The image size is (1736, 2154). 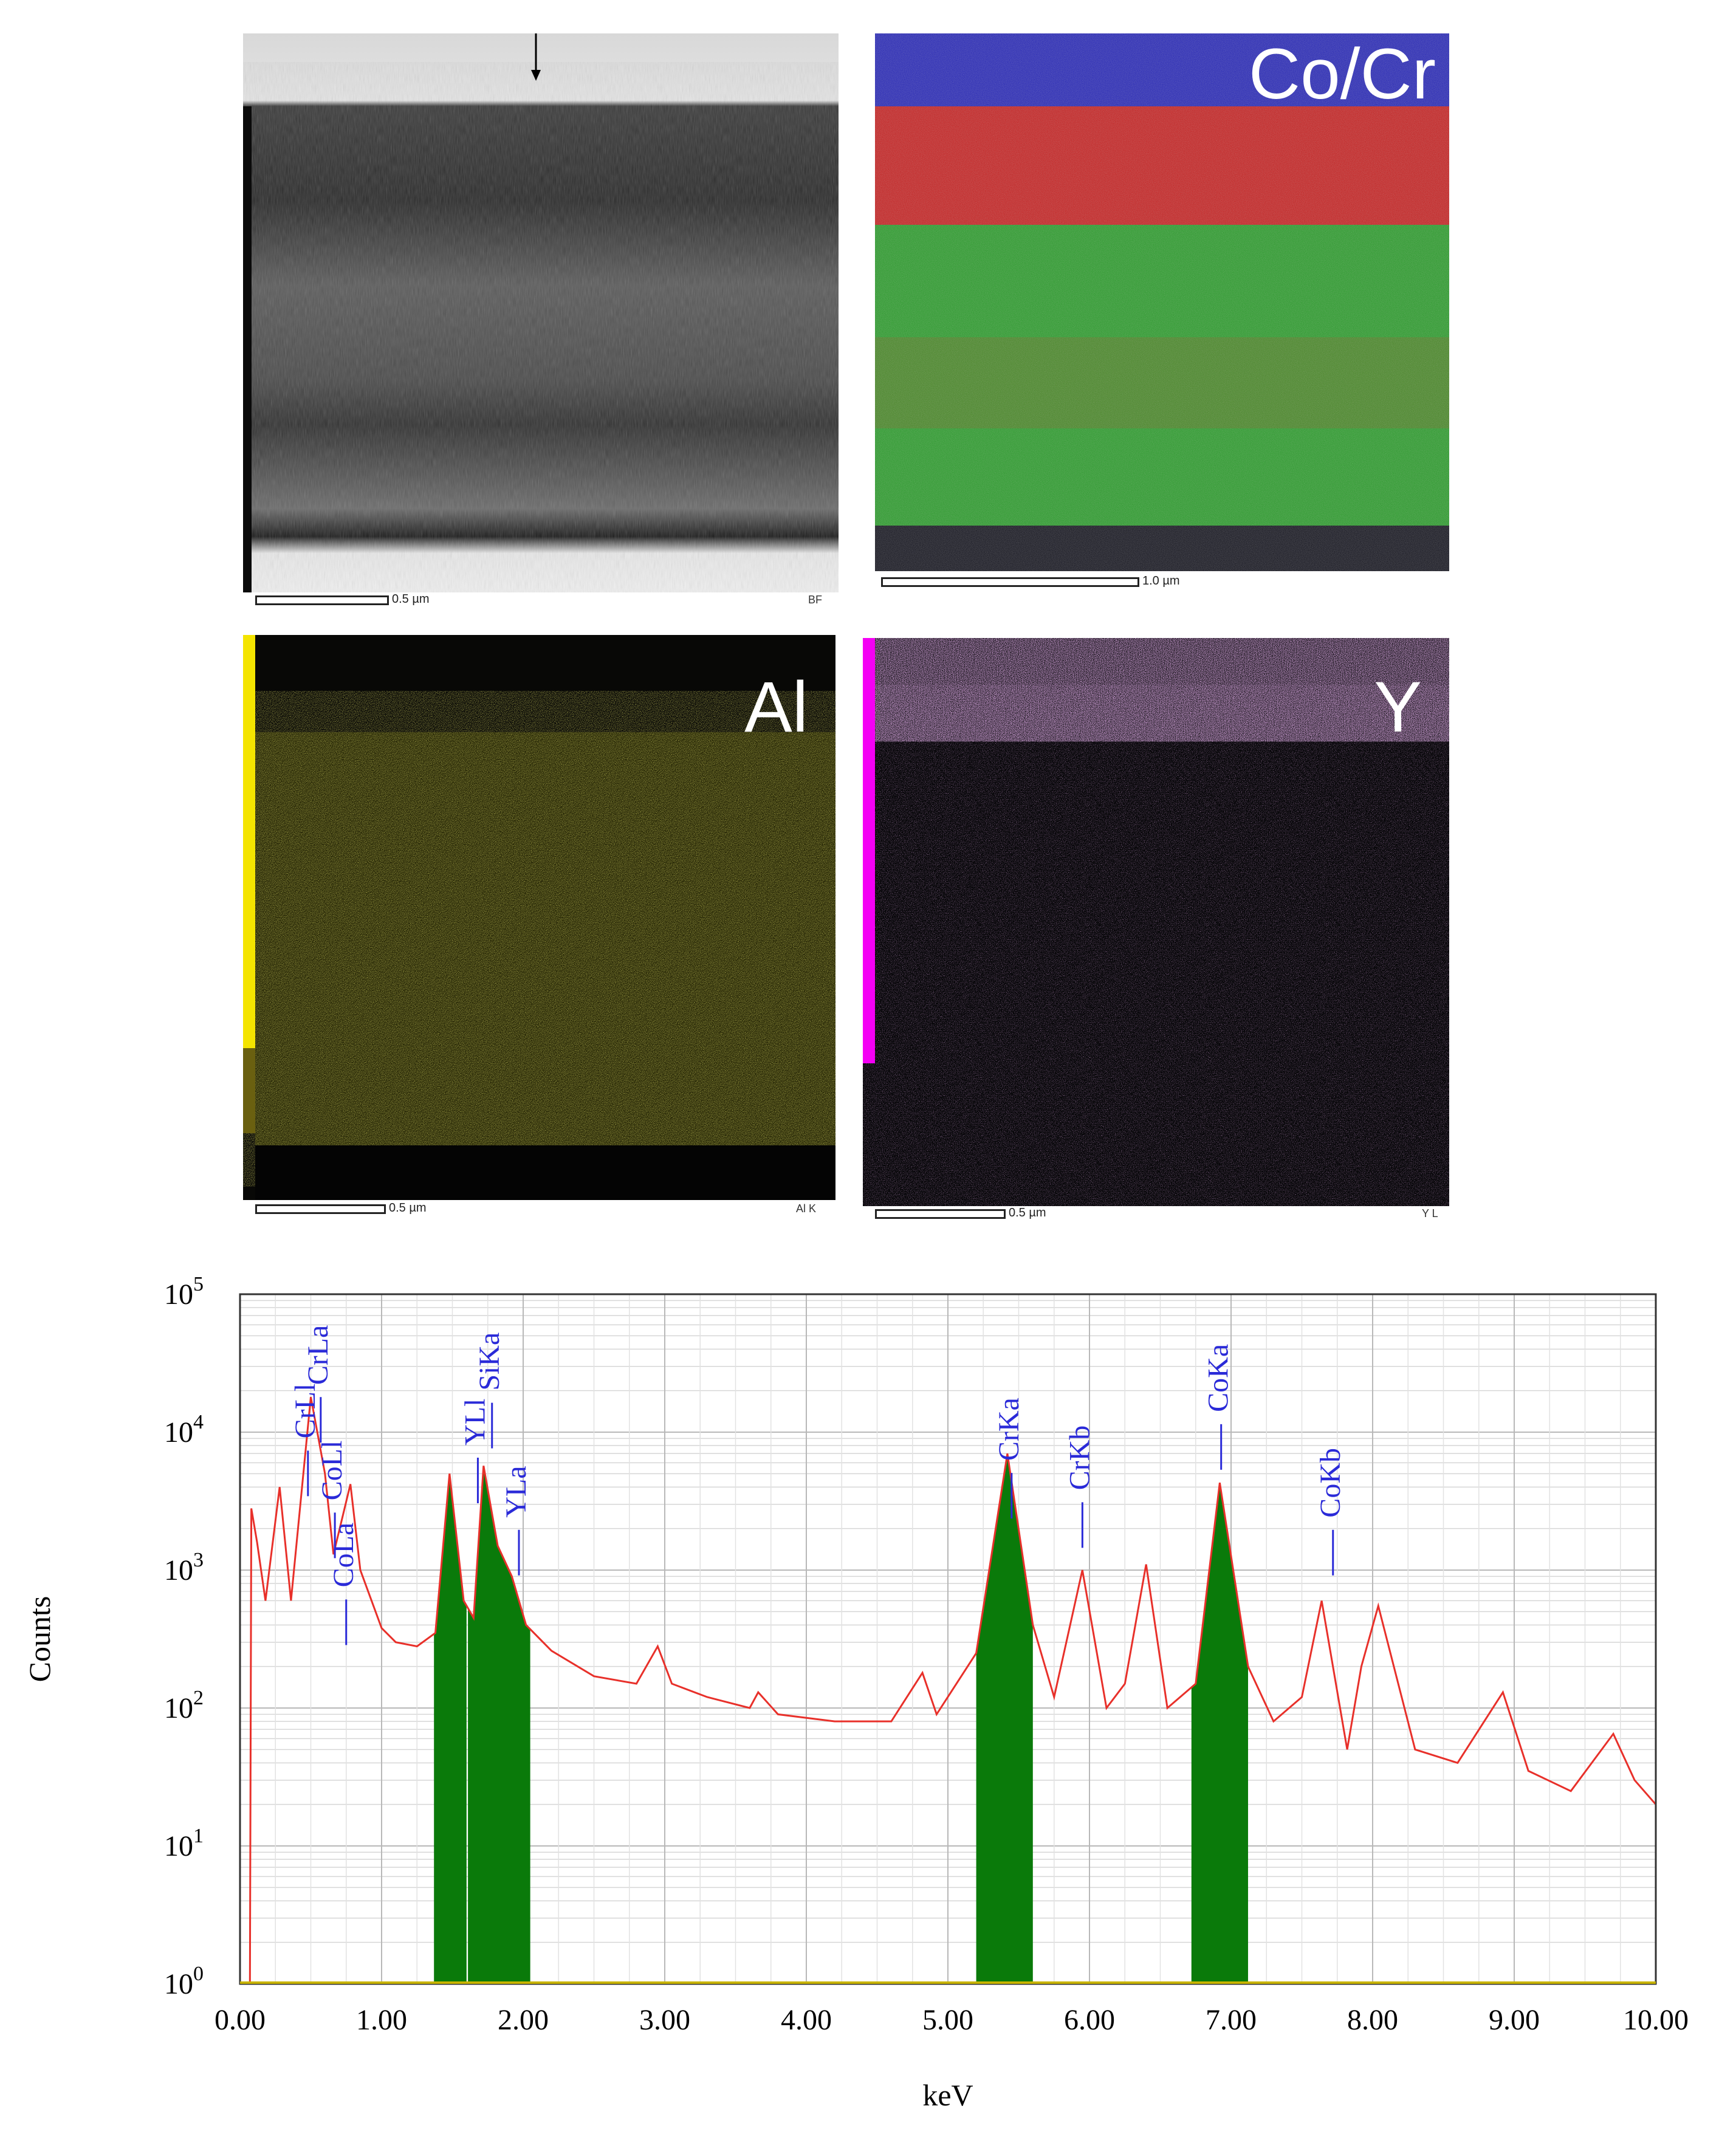 I want to click on peak-markers, so click(x=821, y=1521).